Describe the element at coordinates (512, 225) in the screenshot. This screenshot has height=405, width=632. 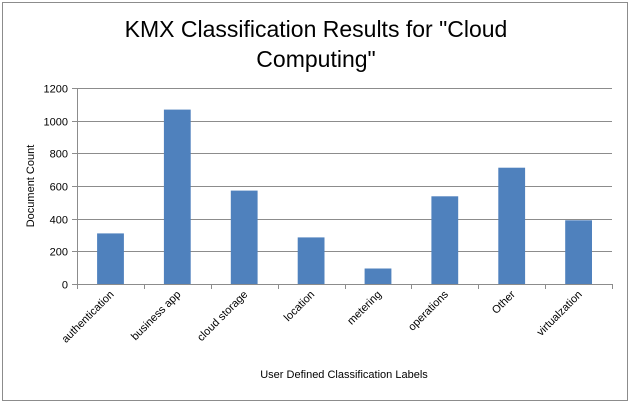
I see `bar-other` at that location.